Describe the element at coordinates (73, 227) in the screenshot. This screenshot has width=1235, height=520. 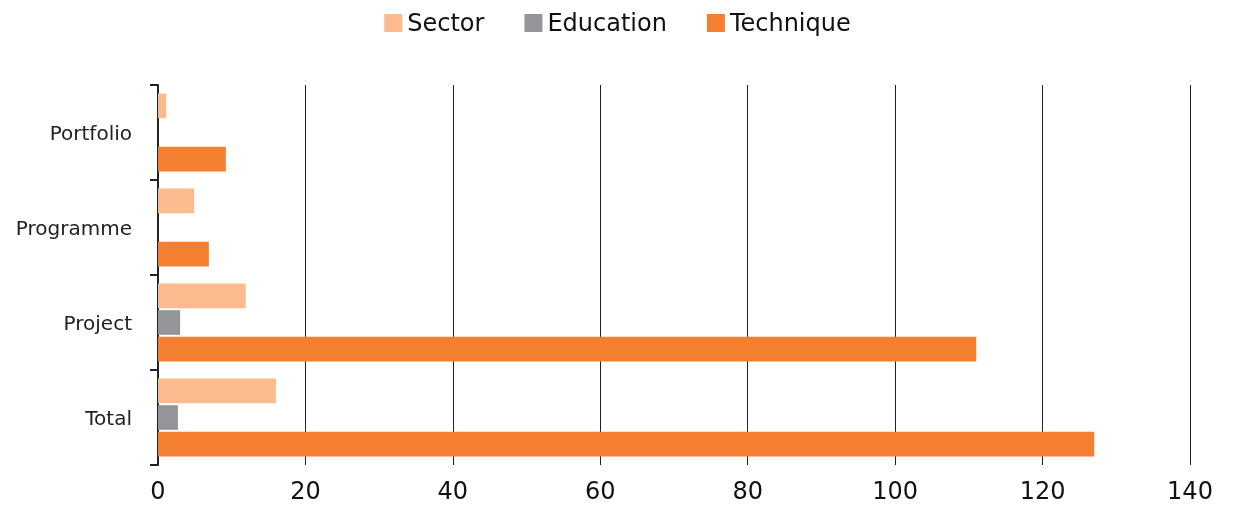
I see `y-tick-label: Programme` at that location.